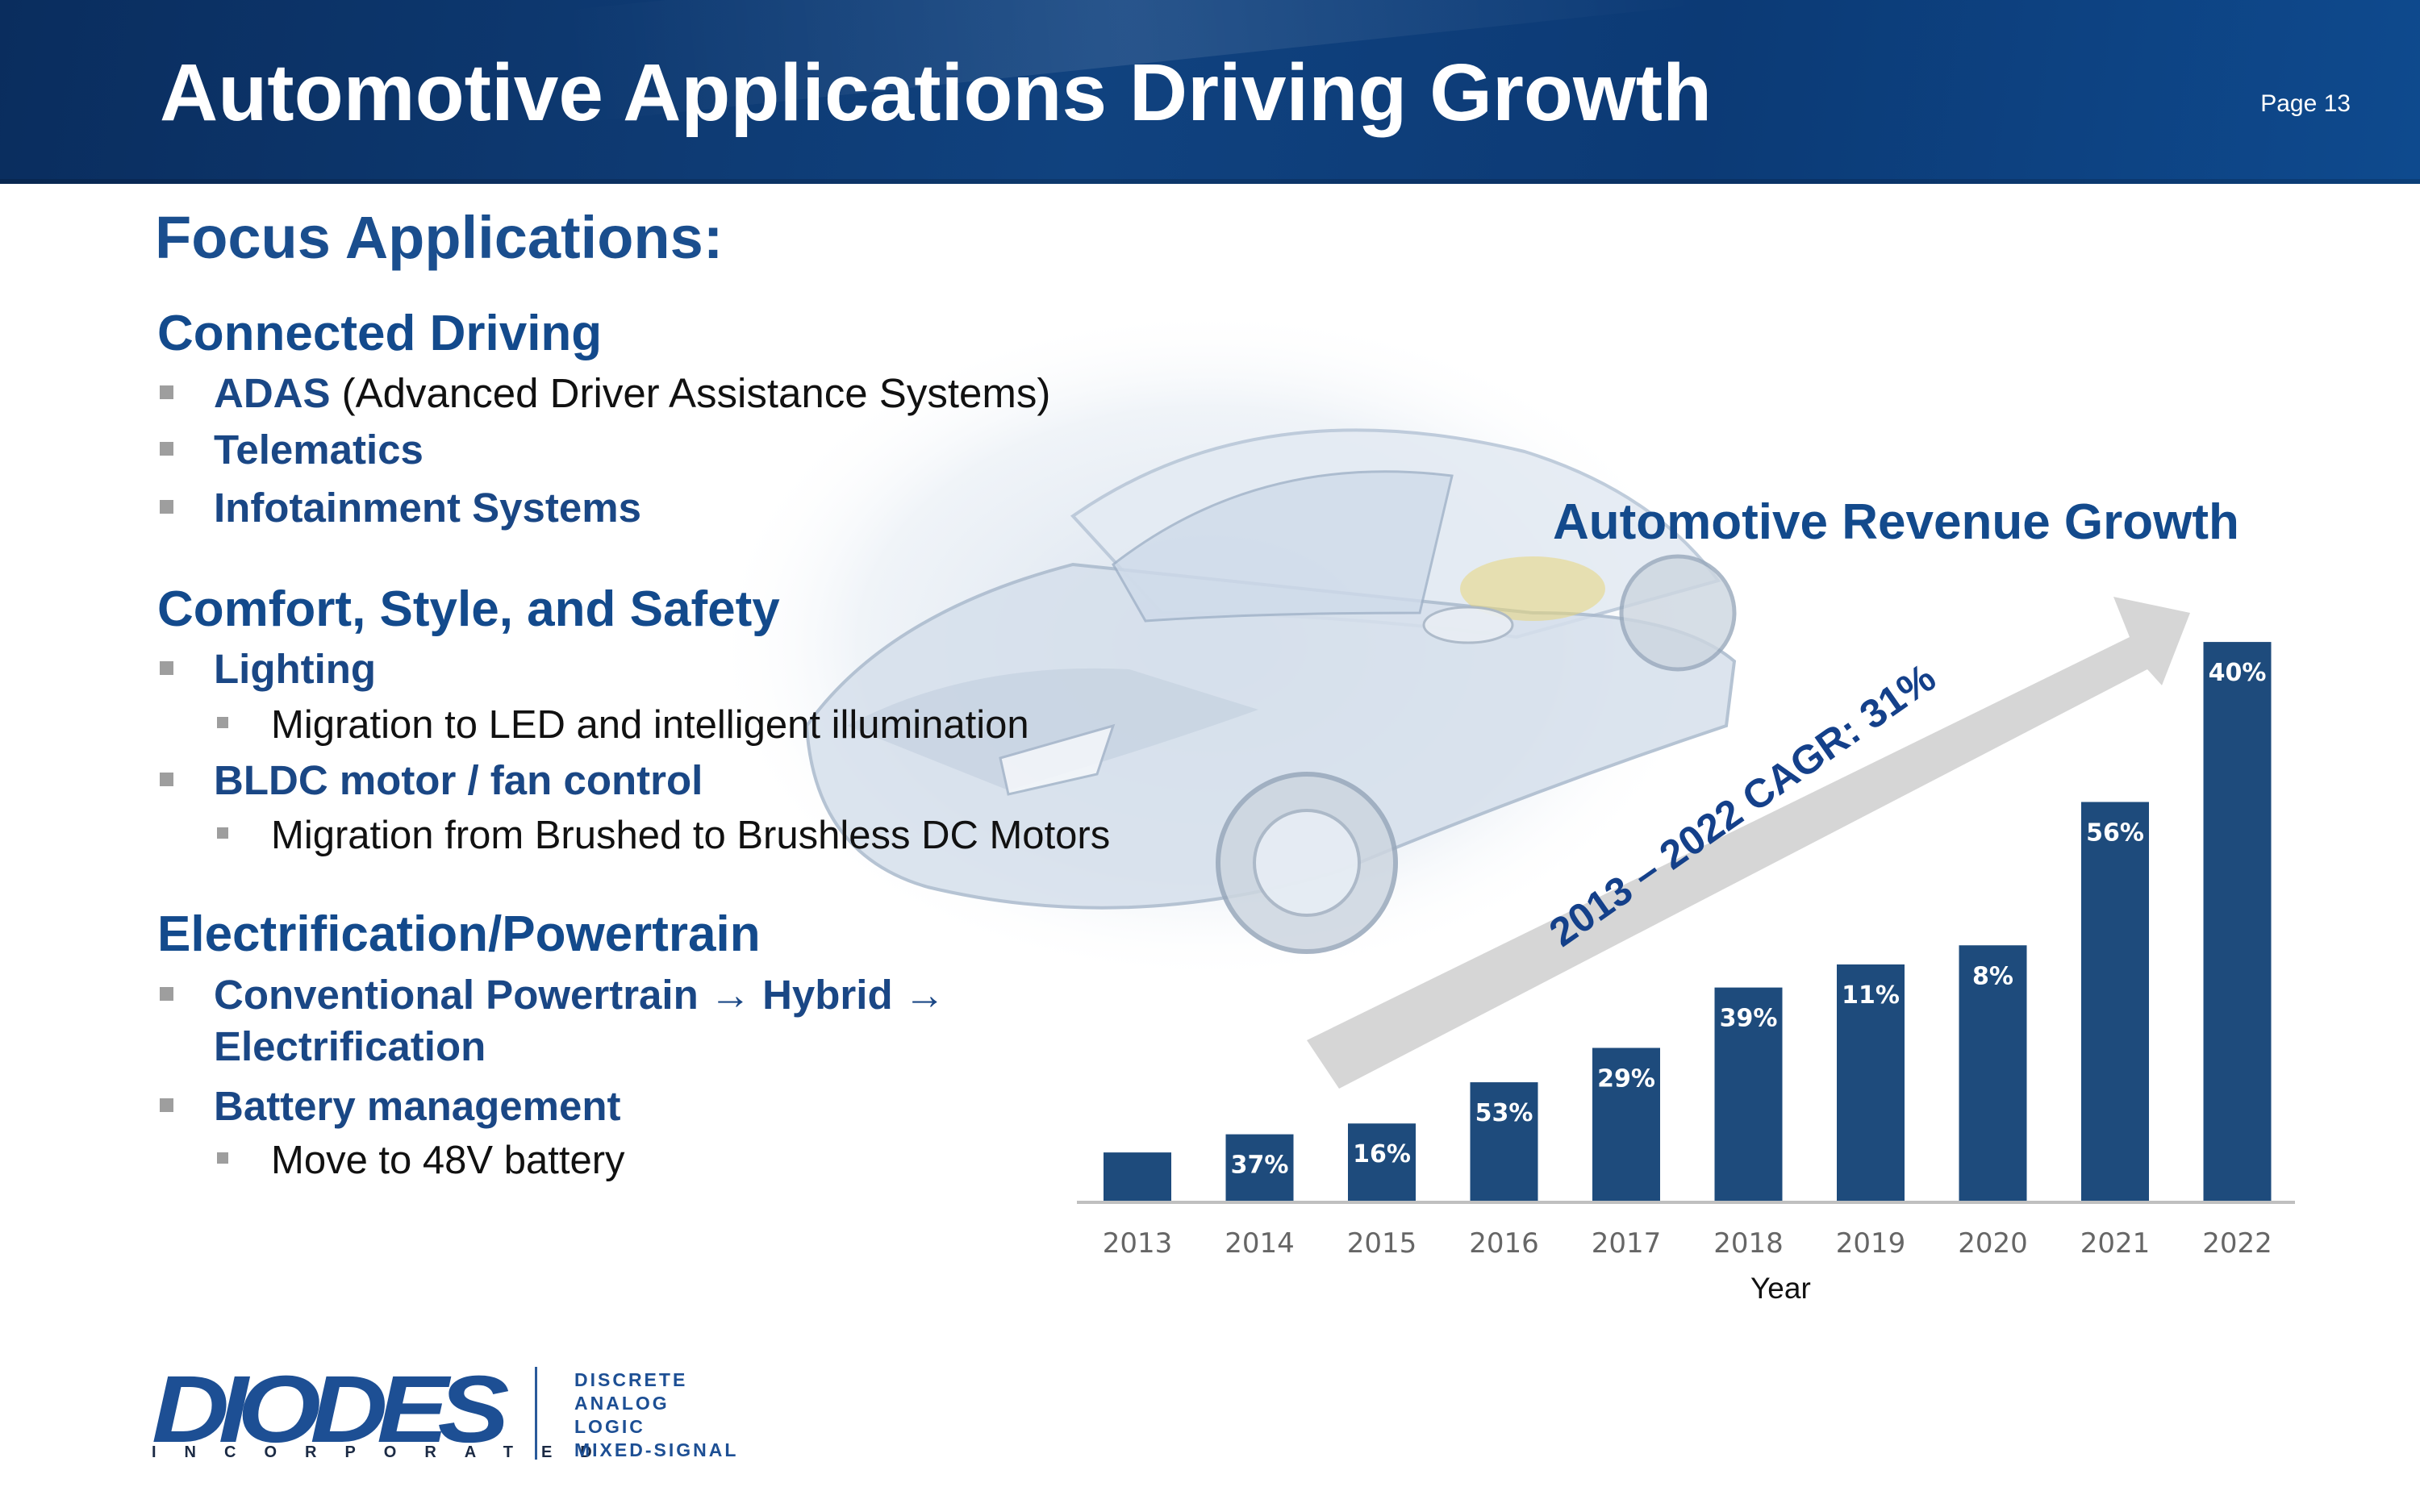 The image size is (2420, 1512). I want to click on bullet-adas-bold: ADAS, so click(272, 393).